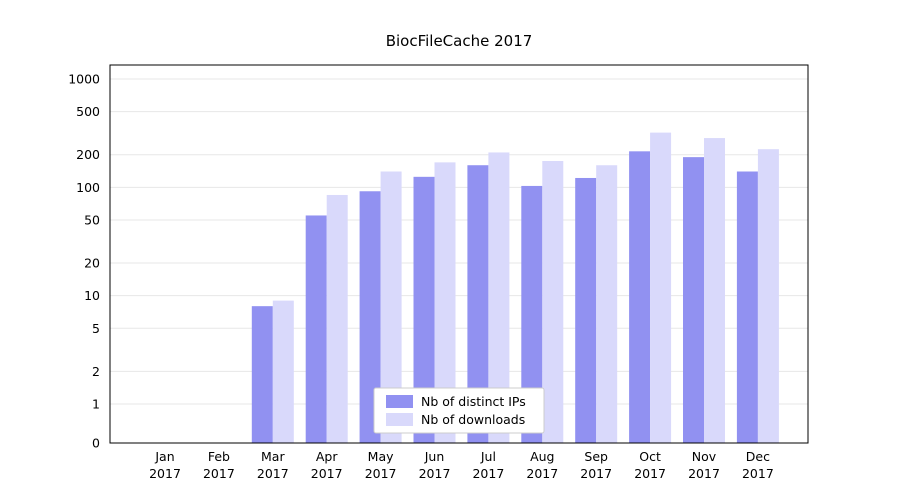  Describe the element at coordinates (92, 263) in the screenshot. I see `y-axis-tick-label: 20` at that location.